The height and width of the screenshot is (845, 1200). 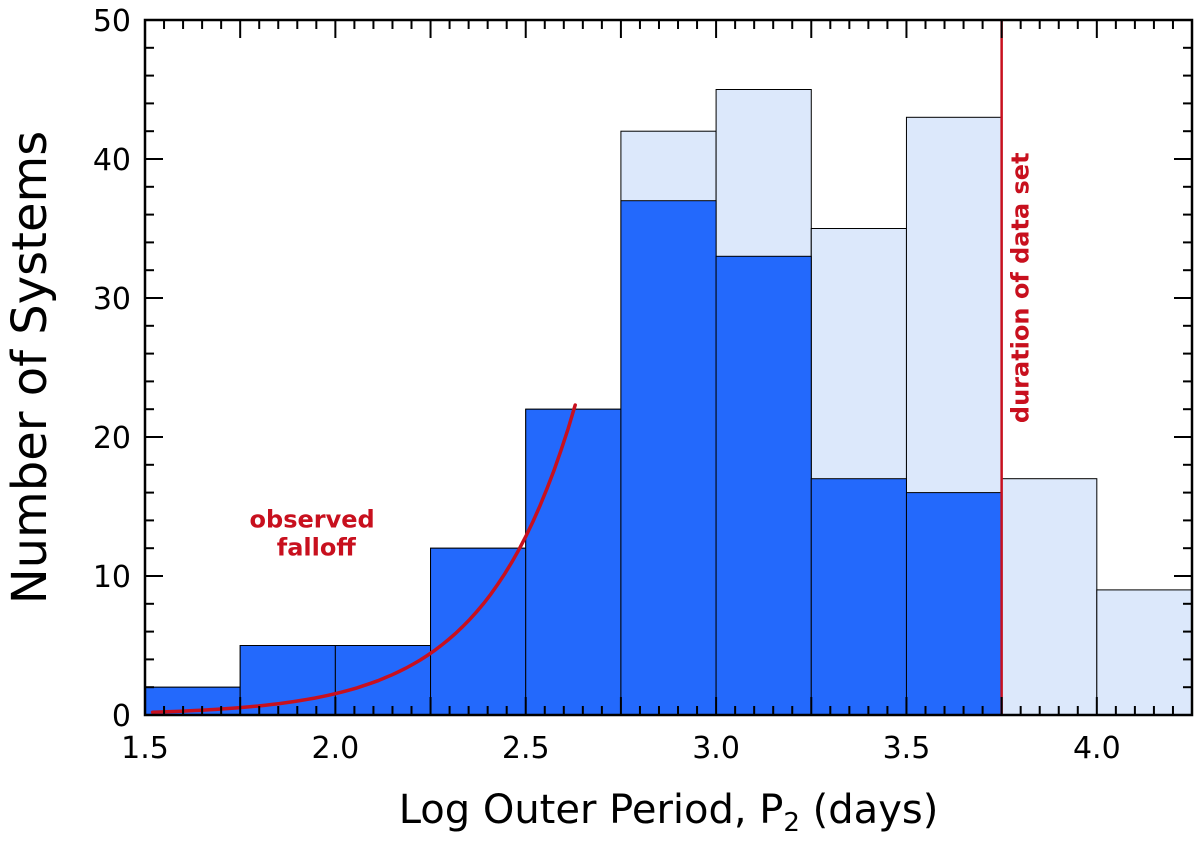 What do you see at coordinates (112, 577) in the screenshot?
I see `y-tick-label: 10` at bounding box center [112, 577].